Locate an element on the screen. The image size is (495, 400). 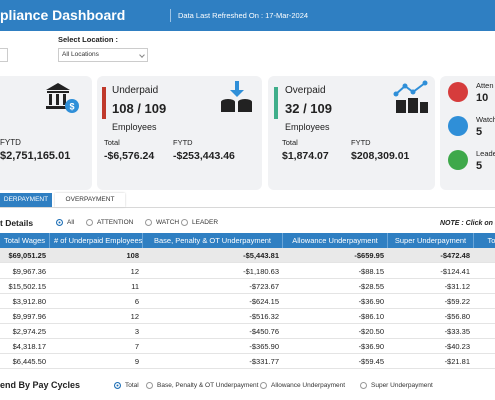
underpaid-total-value: -$6,576.24 is located at coordinates (129, 156).